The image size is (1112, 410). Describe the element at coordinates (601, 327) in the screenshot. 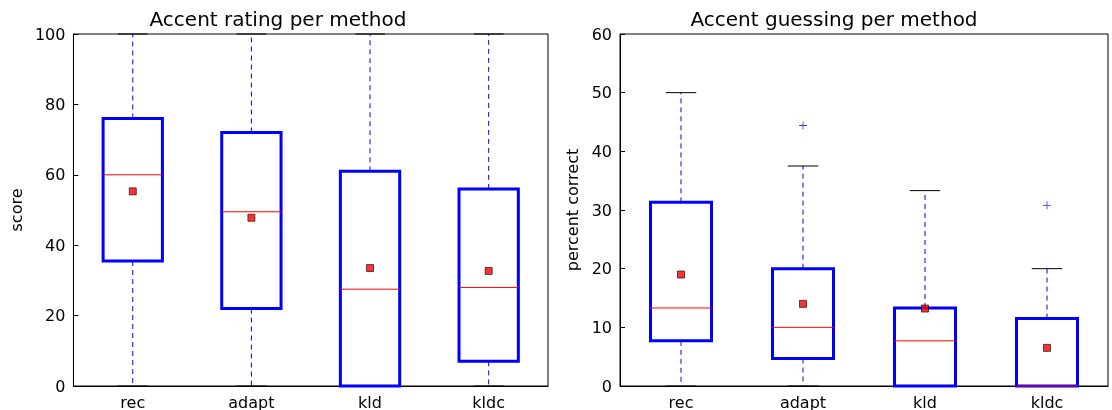

I see `y-tick-label: 10` at that location.